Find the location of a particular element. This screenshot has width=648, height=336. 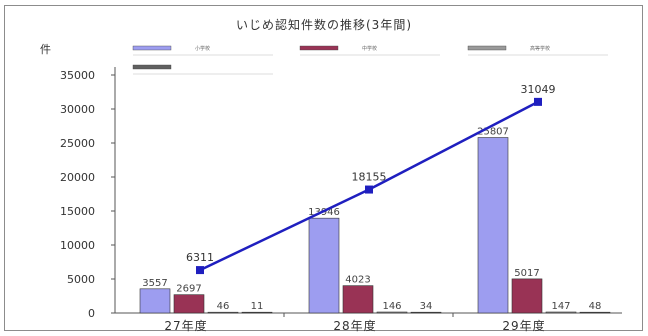

y-tick-label: 15000 is located at coordinates (77, 211).